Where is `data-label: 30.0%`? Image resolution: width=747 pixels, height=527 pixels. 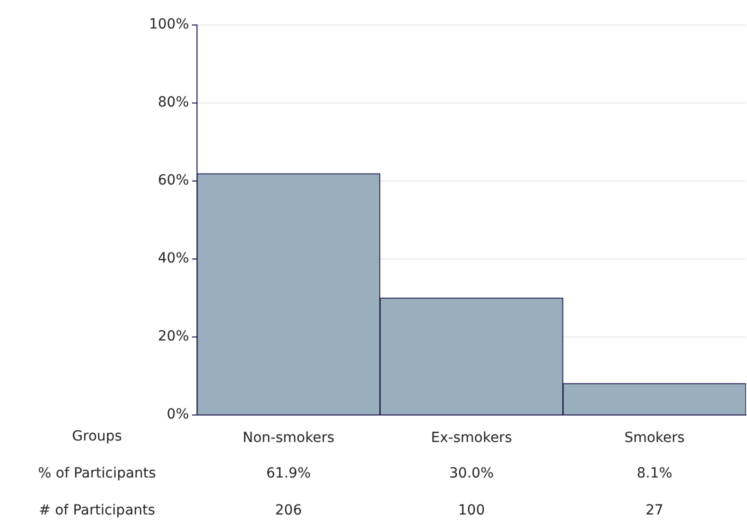 data-label: 30.0% is located at coordinates (471, 474).